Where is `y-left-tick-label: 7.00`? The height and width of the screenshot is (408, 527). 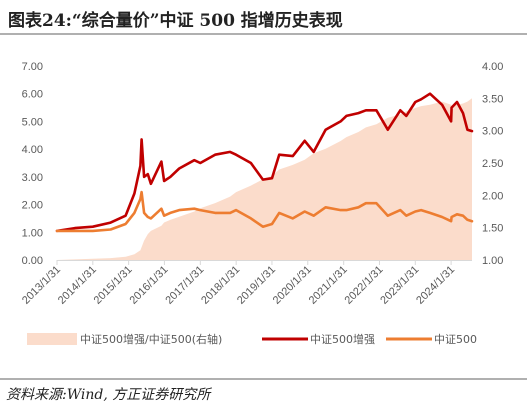
y-left-tick-label: 7.00 is located at coordinates (32, 67).